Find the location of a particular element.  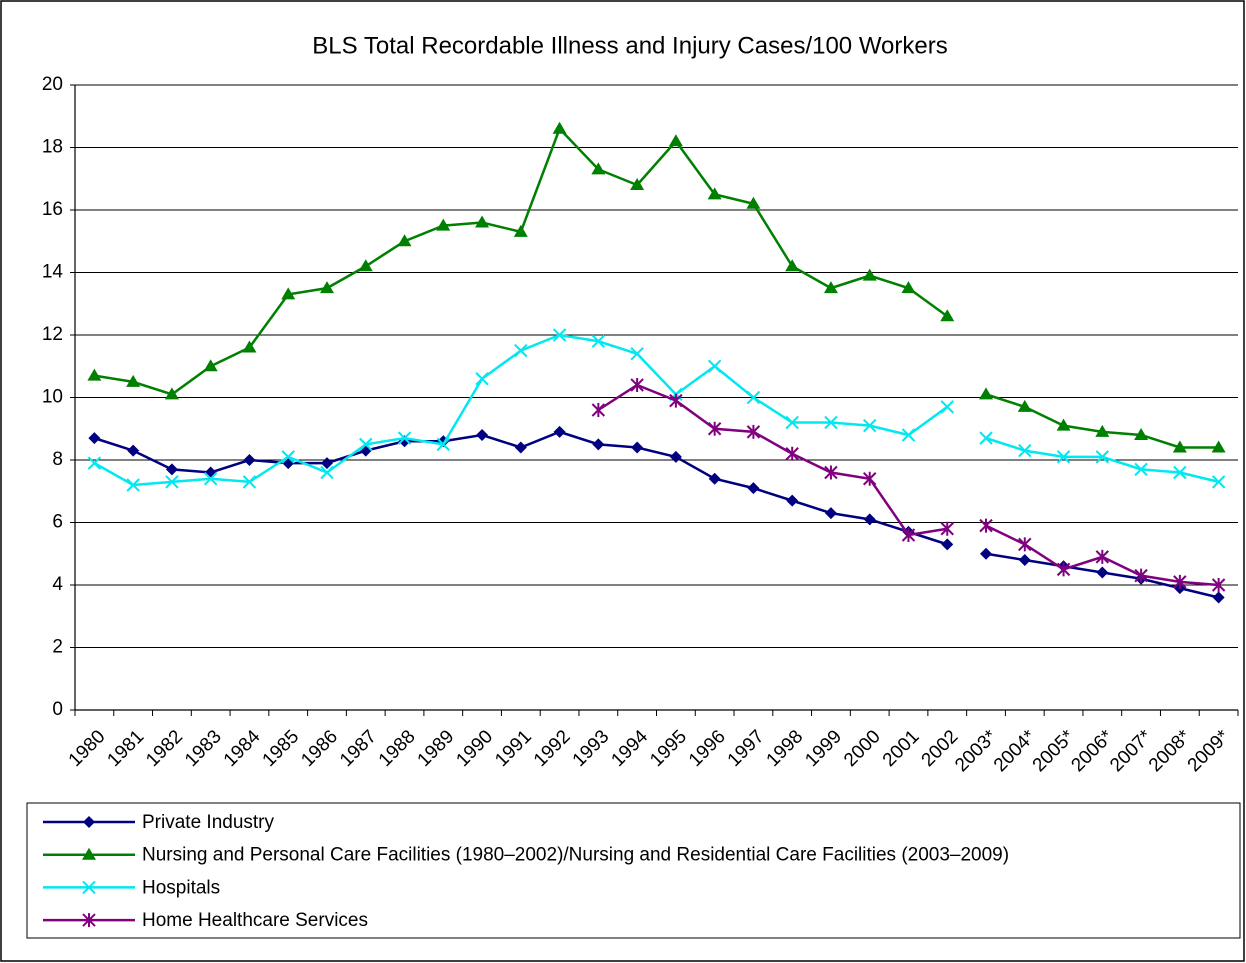

legend-label: Private Industry is located at coordinates (208, 822).